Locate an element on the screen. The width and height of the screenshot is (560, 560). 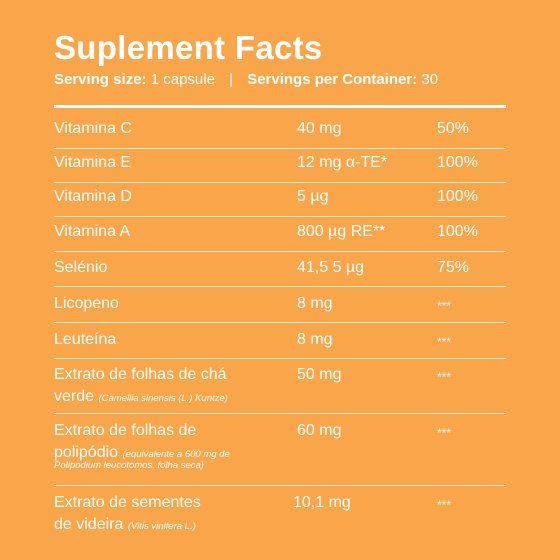
botanical-note: (equivalente a 600 mg de is located at coordinates (176, 454).